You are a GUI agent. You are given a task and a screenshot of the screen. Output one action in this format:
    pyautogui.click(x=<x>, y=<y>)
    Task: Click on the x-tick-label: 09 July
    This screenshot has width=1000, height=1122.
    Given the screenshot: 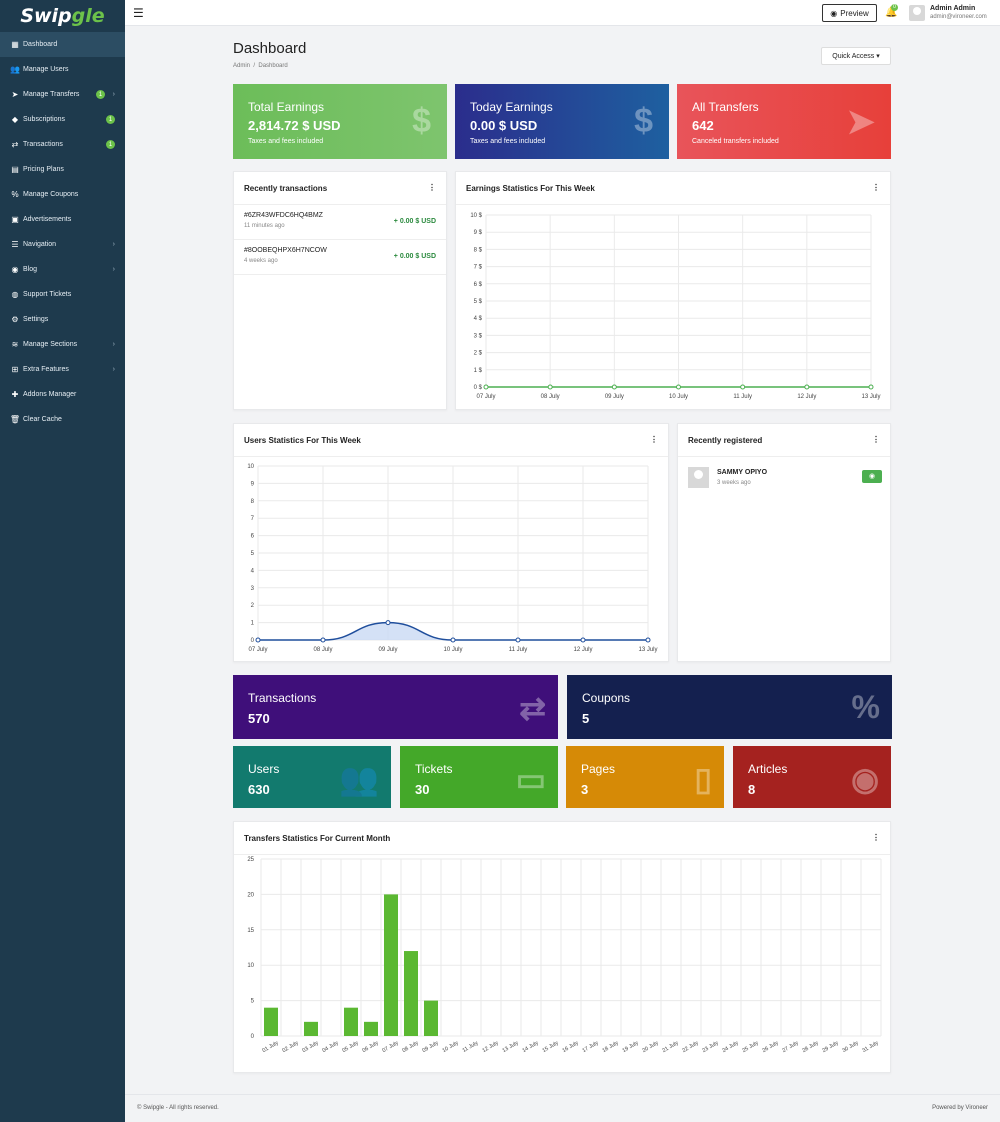 What is the action you would take?
    pyautogui.click(x=387, y=650)
    